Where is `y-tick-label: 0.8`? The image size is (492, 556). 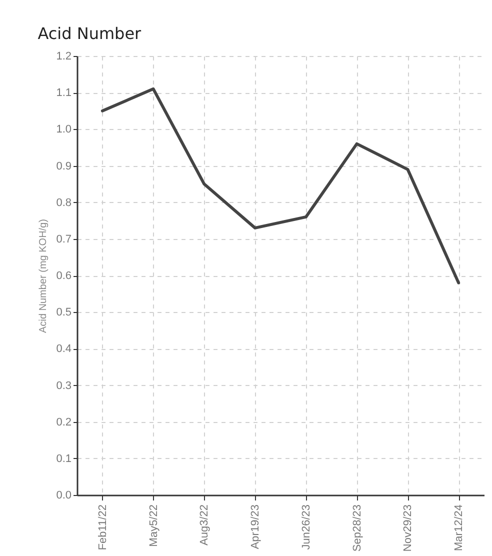
y-tick-label: 0.8 is located at coordinates (64, 202).